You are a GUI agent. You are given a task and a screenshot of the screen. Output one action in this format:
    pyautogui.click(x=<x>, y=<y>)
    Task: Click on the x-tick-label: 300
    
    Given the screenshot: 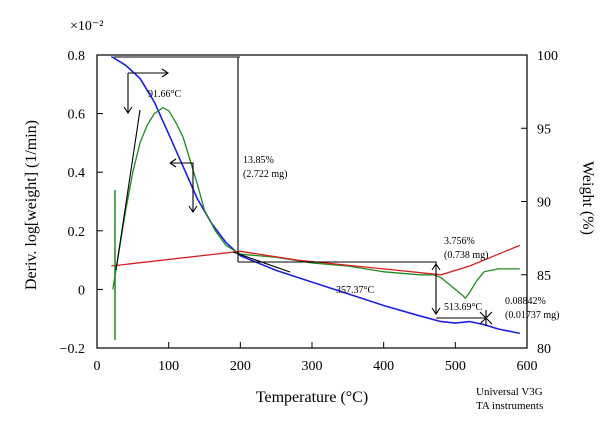 What is the action you would take?
    pyautogui.click(x=312, y=366)
    